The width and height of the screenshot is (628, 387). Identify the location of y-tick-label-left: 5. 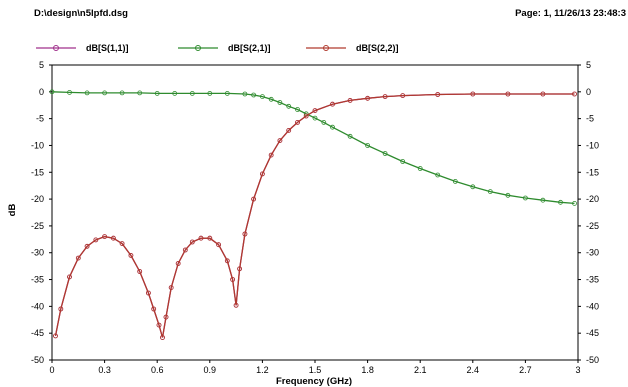
(41, 65).